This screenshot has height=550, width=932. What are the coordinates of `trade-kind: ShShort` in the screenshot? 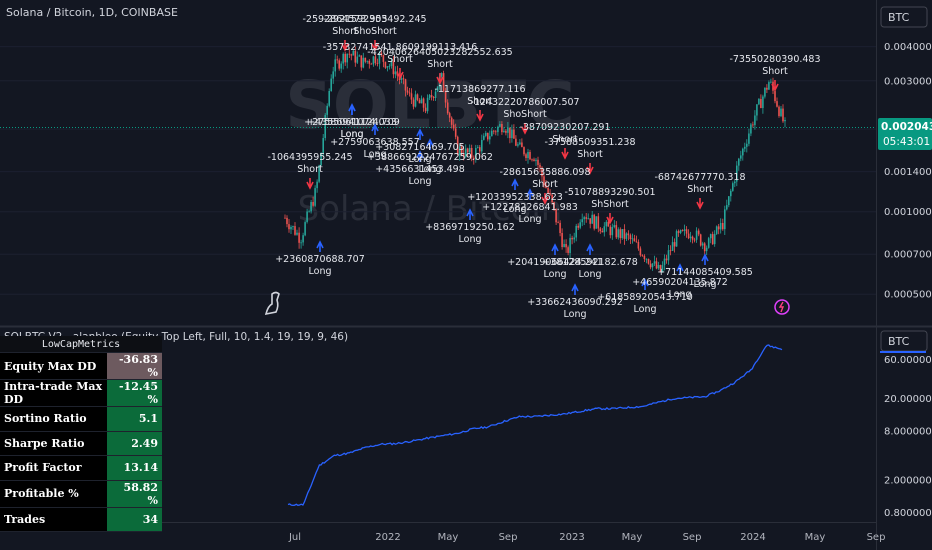 It's located at (610, 204).